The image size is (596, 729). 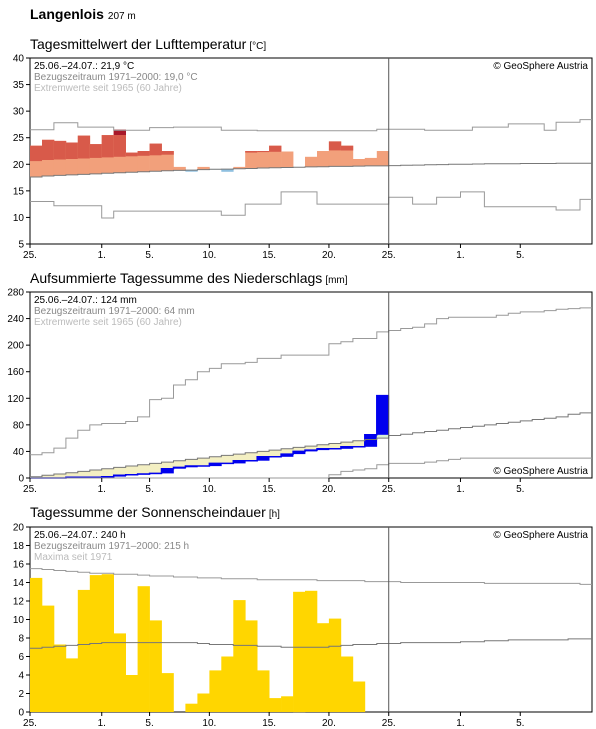 What do you see at coordinates (311, 576) in the screenshot?
I see `sunshine-max-line` at bounding box center [311, 576].